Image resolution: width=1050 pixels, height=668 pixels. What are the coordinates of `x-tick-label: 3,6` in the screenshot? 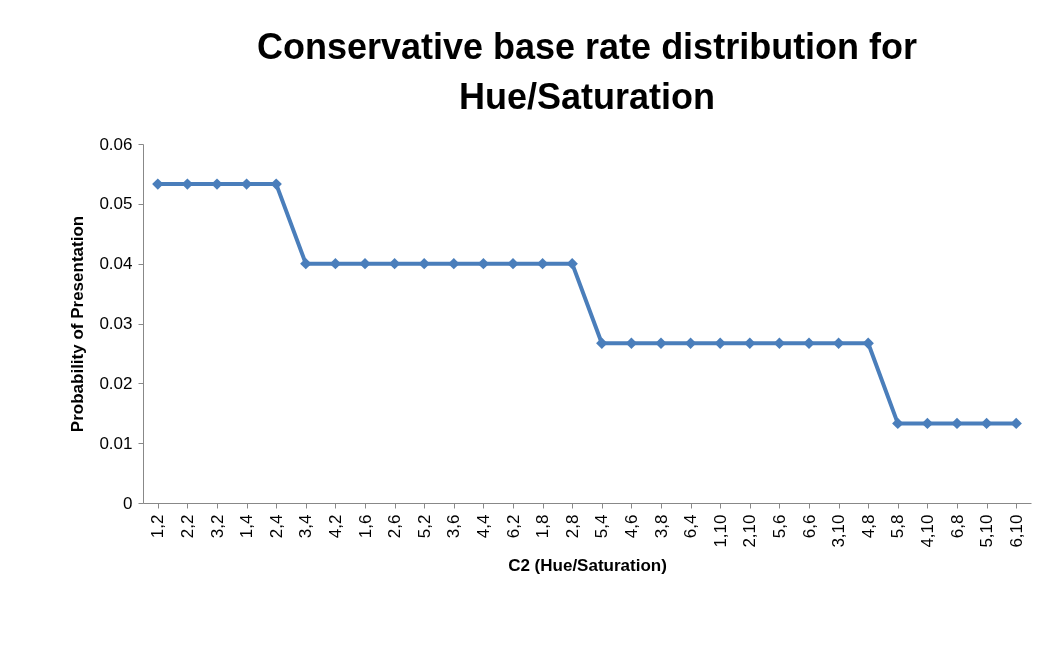 It's located at (454, 526).